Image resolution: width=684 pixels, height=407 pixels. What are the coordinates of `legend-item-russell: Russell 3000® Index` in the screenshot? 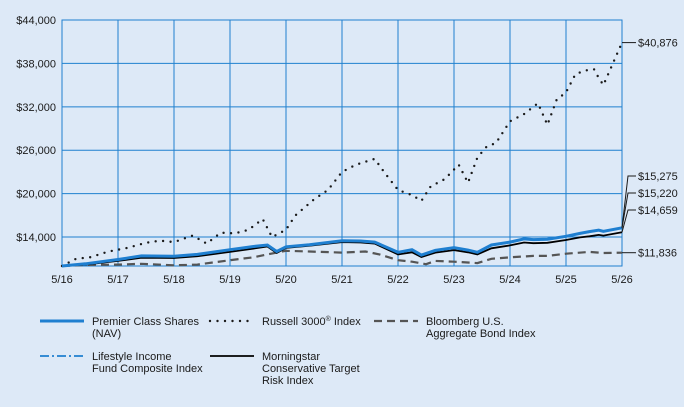 It's located at (284, 321).